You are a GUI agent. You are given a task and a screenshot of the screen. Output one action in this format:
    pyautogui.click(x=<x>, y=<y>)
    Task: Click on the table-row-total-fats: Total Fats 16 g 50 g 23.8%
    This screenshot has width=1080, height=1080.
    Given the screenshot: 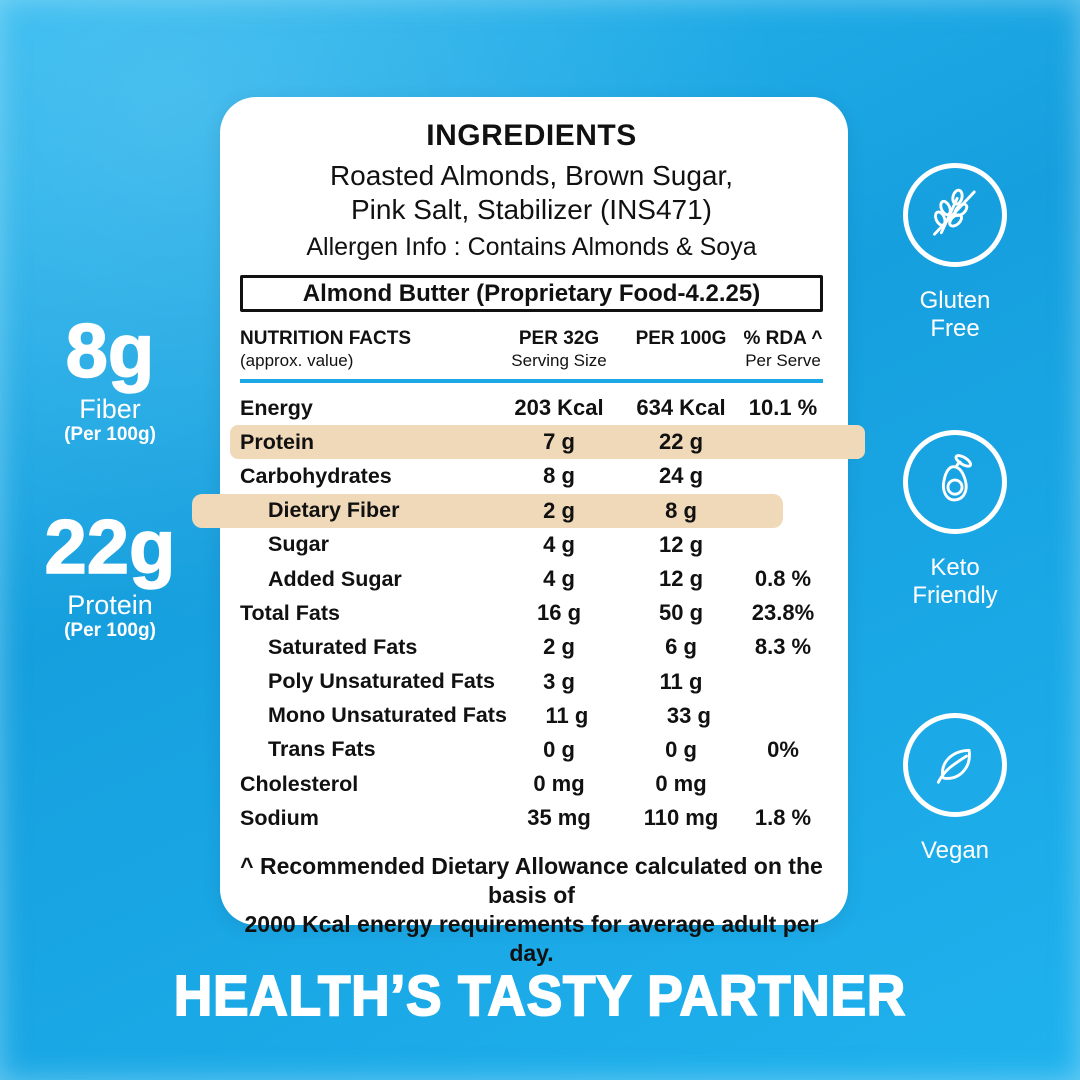 What is the action you would take?
    pyautogui.click(x=527, y=613)
    